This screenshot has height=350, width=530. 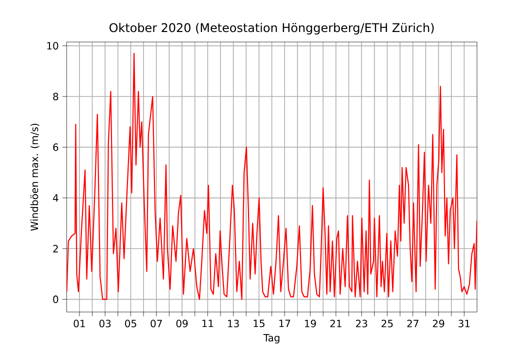 I want to click on x-tick-label: 15, so click(x=259, y=324).